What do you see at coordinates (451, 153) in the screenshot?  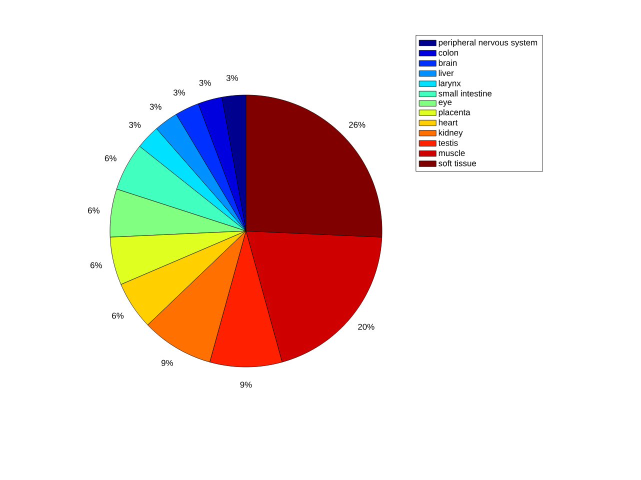 I see `legend-label: muscle` at bounding box center [451, 153].